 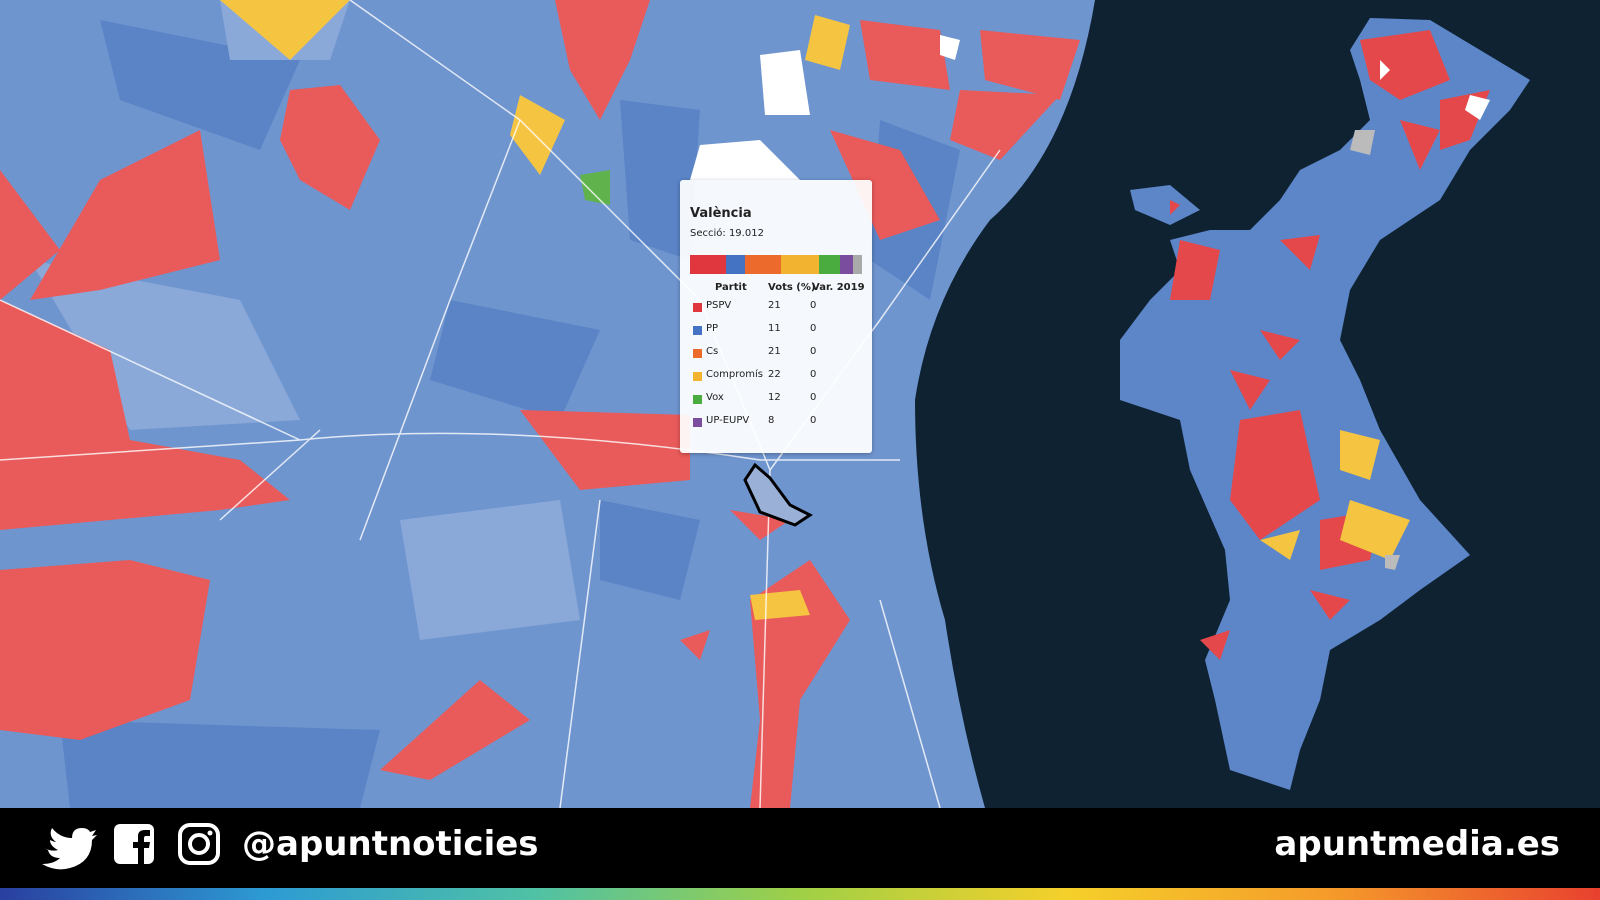 What do you see at coordinates (774, 374) in the screenshot?
I see `party-votes: 22` at bounding box center [774, 374].